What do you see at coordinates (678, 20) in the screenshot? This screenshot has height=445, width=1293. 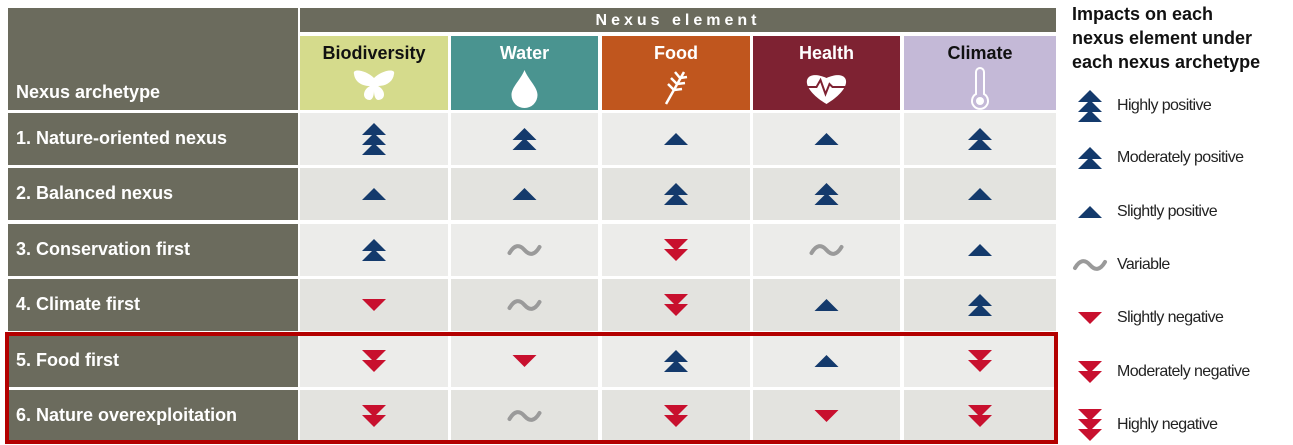 I see `group-header-text: Nexus element` at bounding box center [678, 20].